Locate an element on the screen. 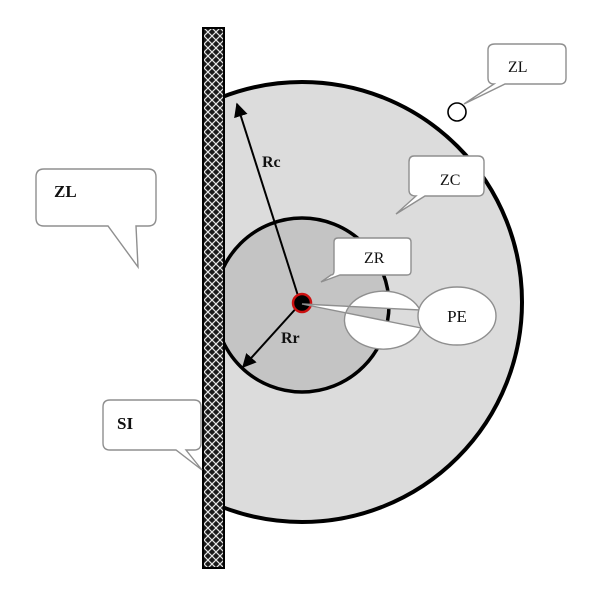 The width and height of the screenshot is (590, 596). zr-callout is located at coordinates (366, 260).